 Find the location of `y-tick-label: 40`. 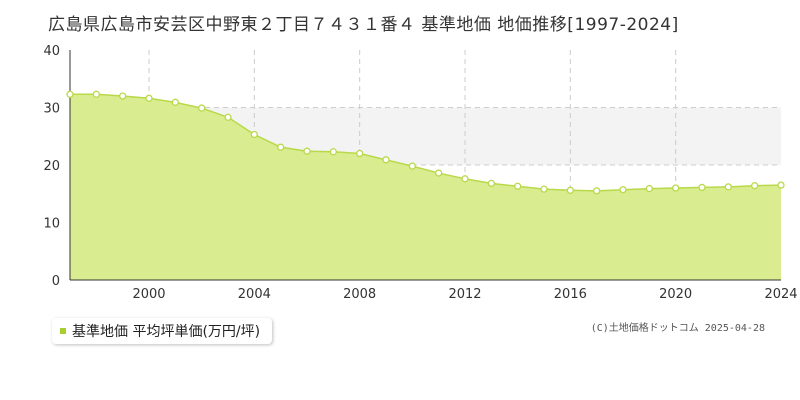

y-tick-label: 40 is located at coordinates (51, 51).